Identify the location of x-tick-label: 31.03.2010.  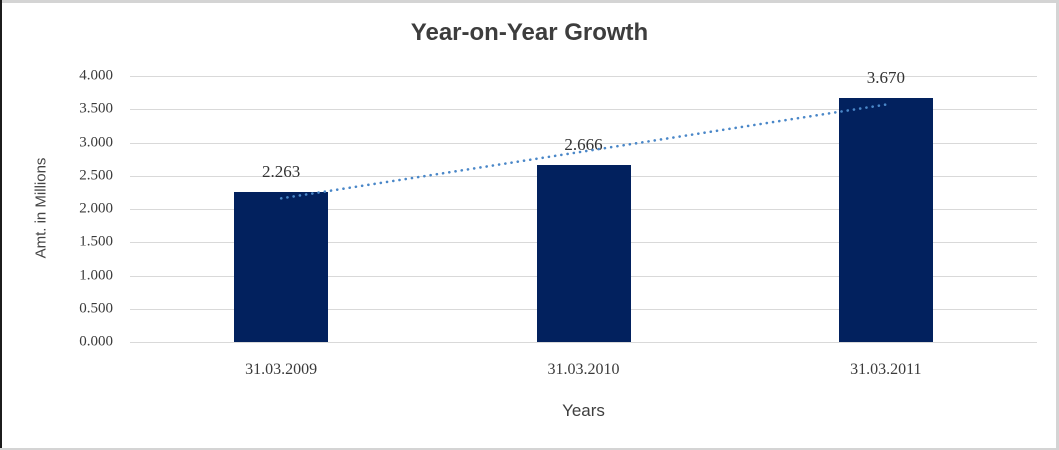
(583, 369).